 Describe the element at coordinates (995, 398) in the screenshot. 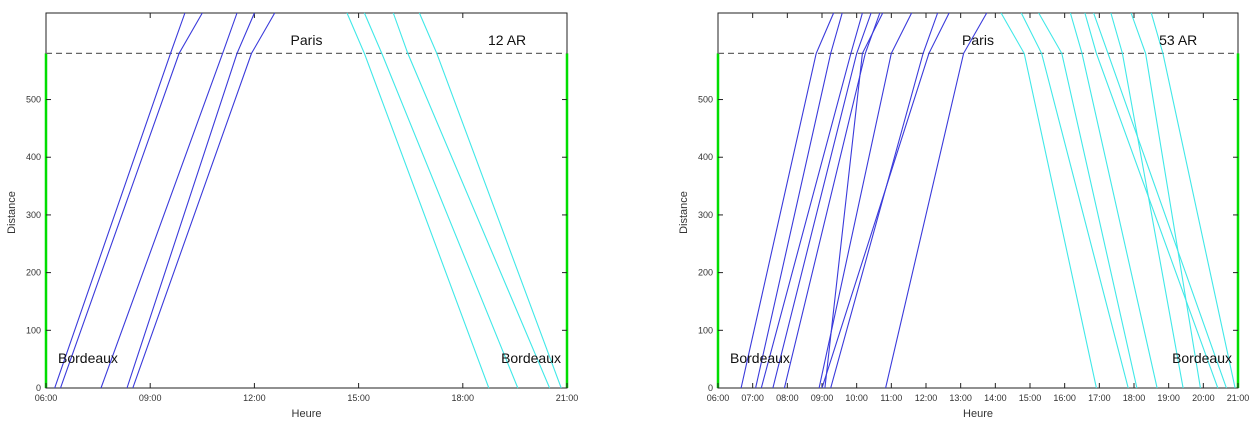

I see `x-tick-label: 14:00` at that location.